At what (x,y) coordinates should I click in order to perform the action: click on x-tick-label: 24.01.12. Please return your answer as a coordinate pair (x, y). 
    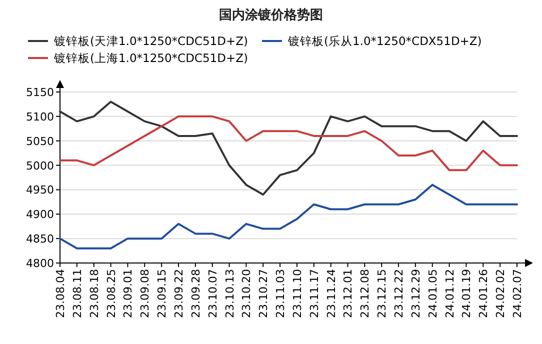
    Looking at the image, I should click on (449, 293).